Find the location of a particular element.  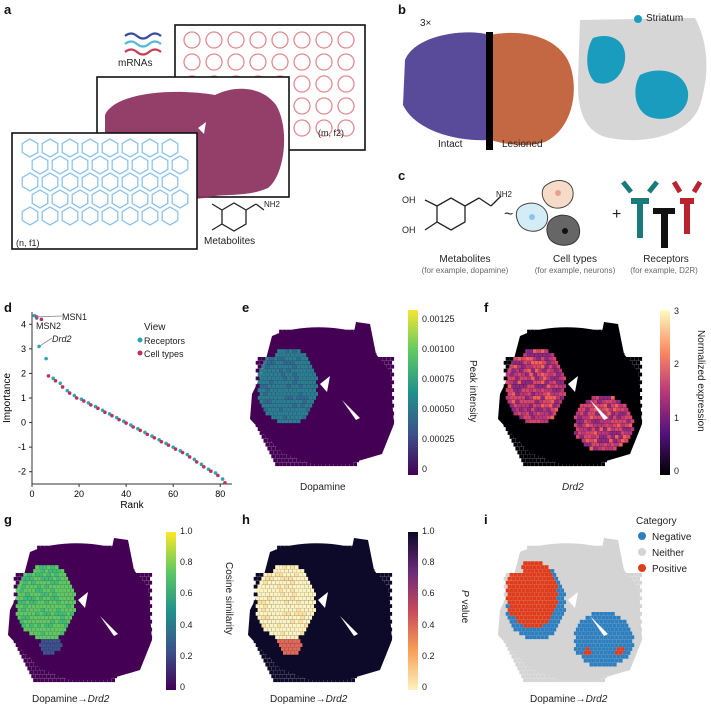

grid-hex is located at coordinates (100, 165).